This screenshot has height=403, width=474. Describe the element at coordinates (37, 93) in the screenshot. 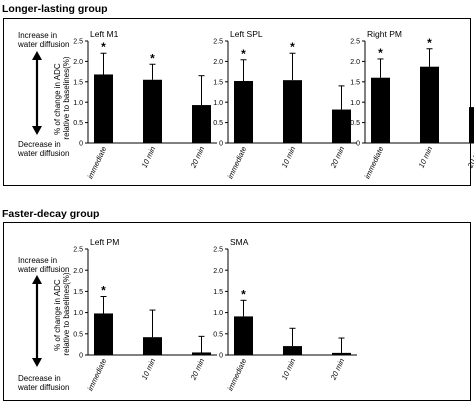

I see `vertical-arrow-top` at that location.